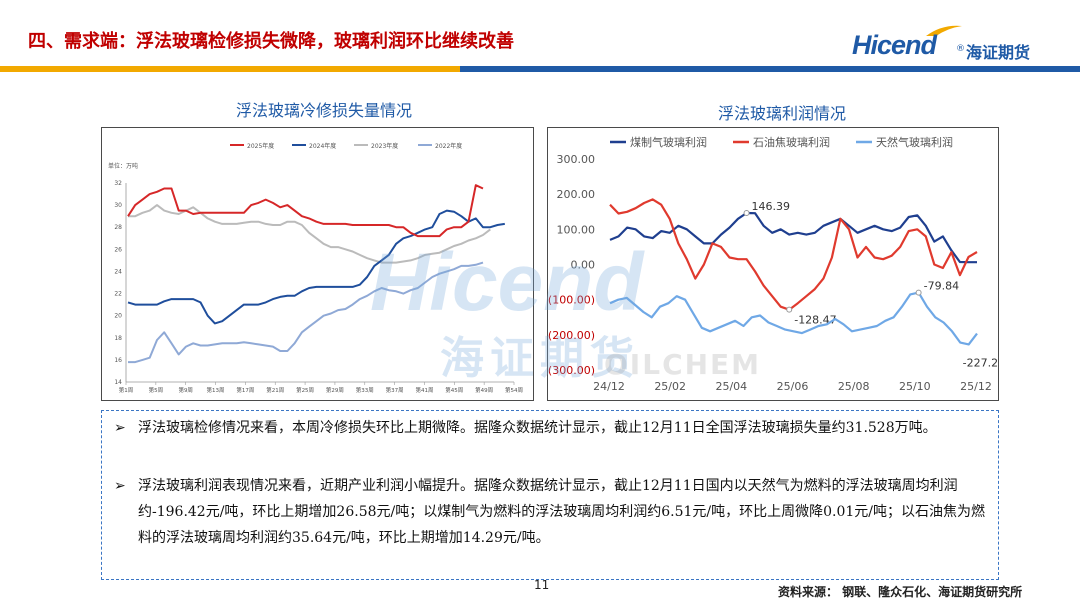  I want to click on x-tick-label: 25/04, so click(731, 386).